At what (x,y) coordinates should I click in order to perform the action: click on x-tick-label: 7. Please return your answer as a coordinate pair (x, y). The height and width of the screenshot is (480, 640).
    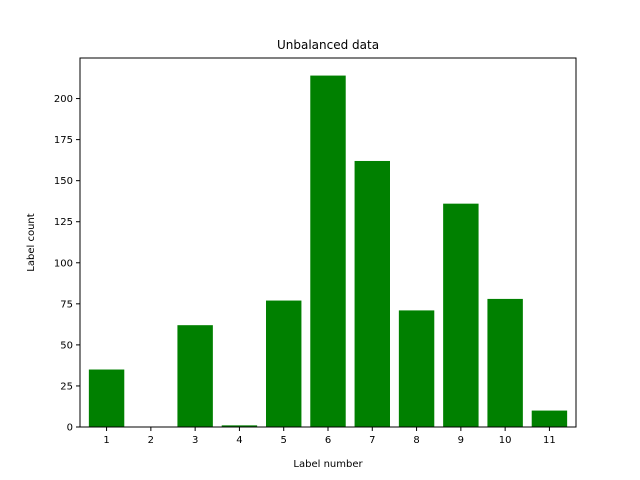
    Looking at the image, I should click on (372, 440).